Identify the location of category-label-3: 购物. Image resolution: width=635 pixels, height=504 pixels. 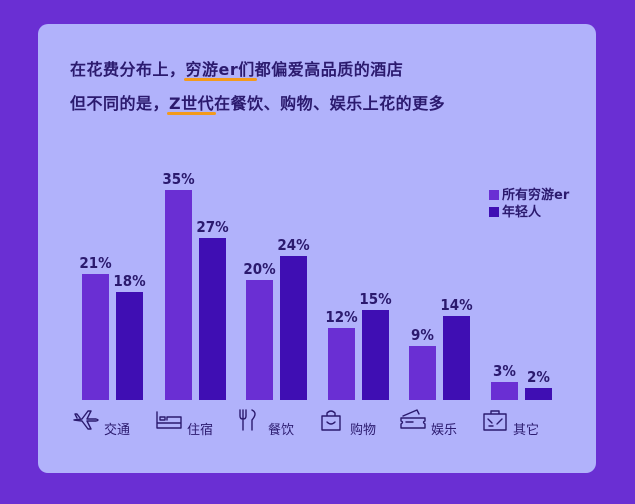
(363, 430).